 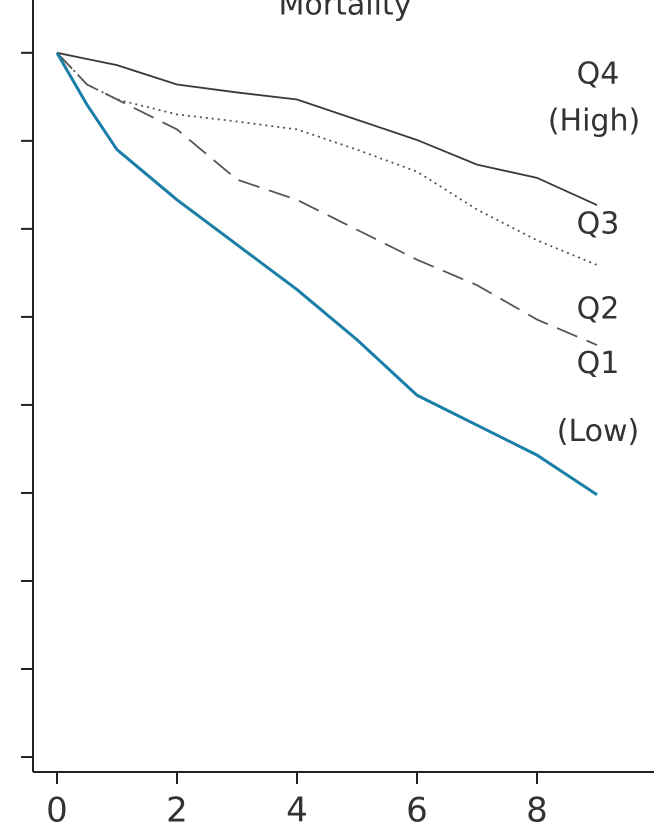 I want to click on series-label: Q2, so click(x=598, y=309).